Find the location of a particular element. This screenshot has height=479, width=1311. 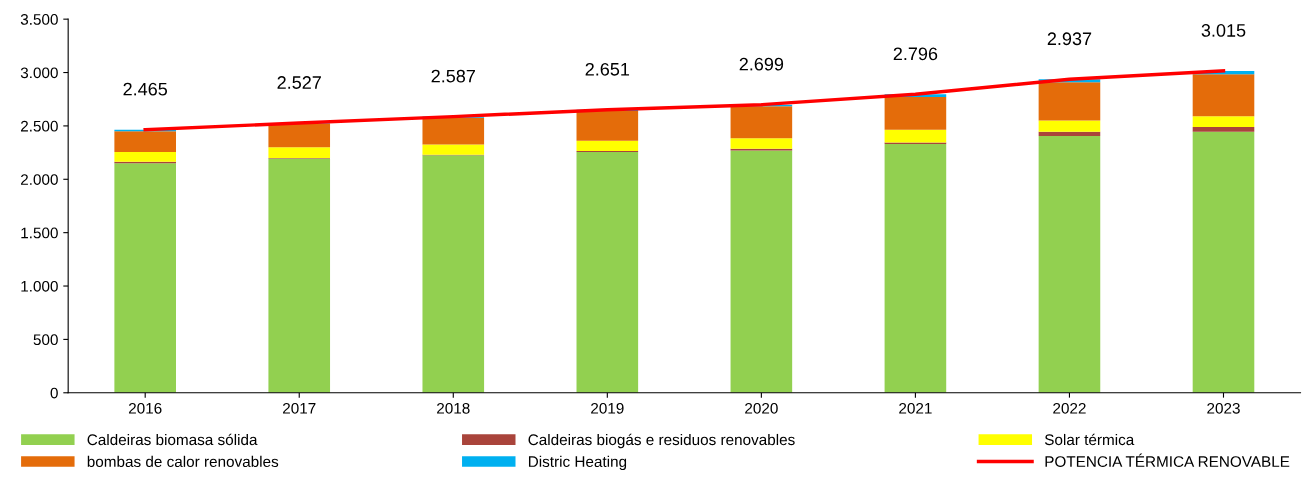

x-tick-label: 2016 is located at coordinates (145, 408).